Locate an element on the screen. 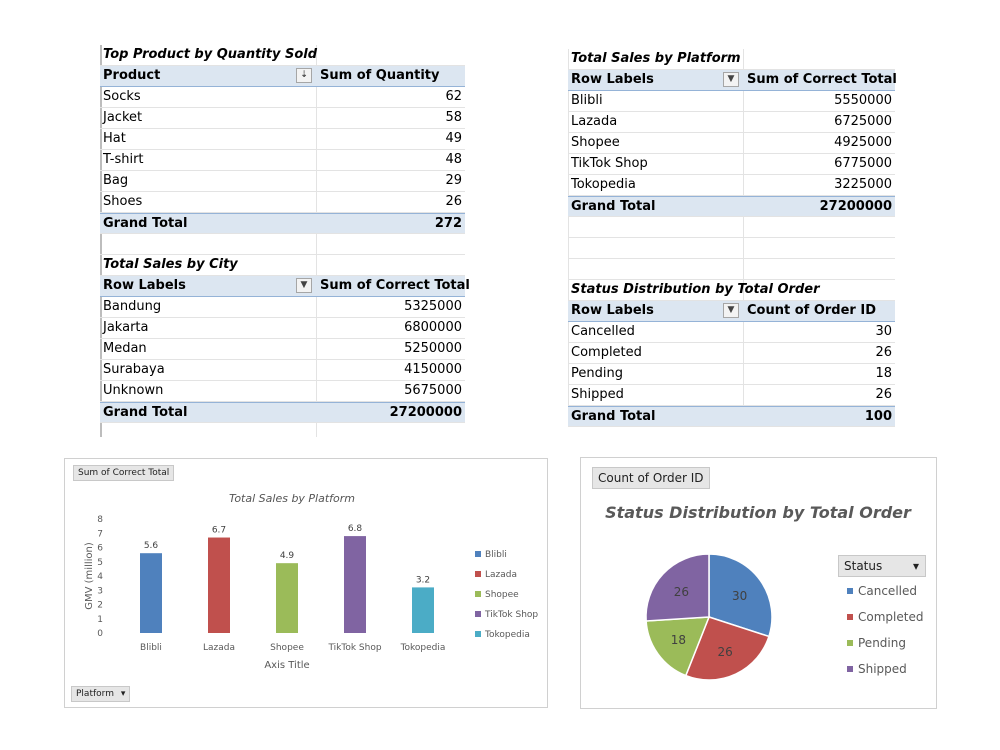 This screenshot has width=1000, height=750. table-row: Cancelled 30 is located at coordinates (731, 332).